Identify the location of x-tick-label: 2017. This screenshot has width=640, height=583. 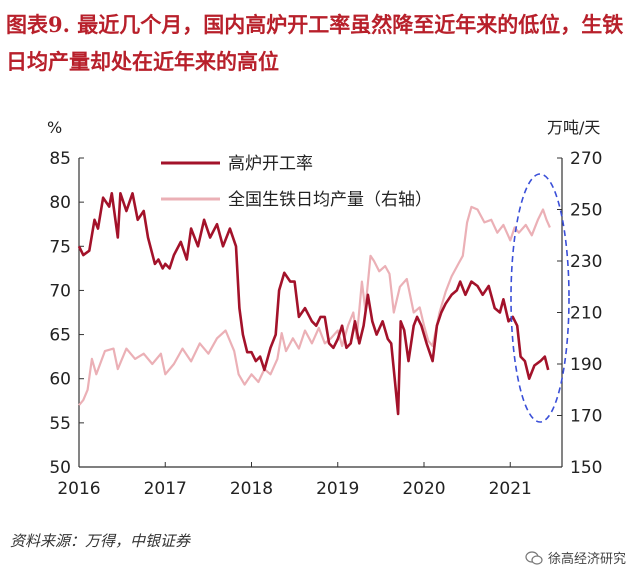
(165, 489).